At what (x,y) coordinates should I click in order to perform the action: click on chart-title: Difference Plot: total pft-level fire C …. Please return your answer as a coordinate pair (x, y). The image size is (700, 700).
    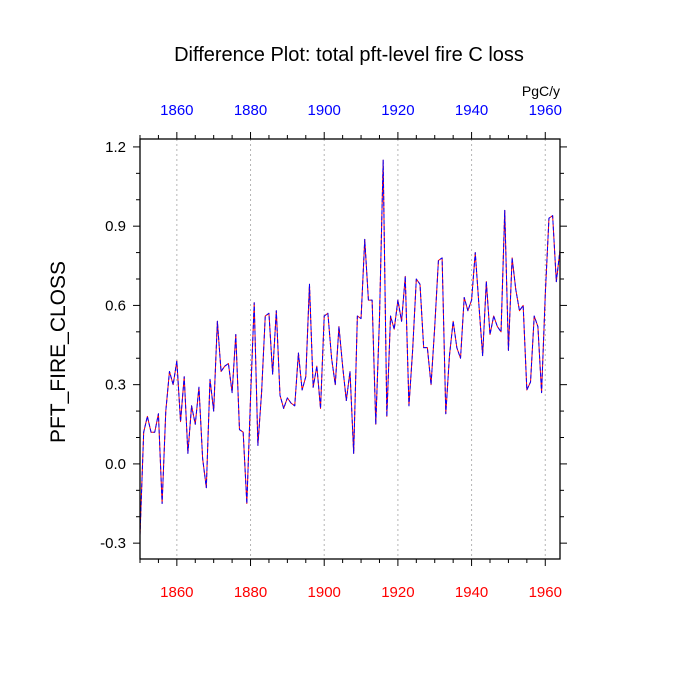
    Looking at the image, I should click on (349, 55).